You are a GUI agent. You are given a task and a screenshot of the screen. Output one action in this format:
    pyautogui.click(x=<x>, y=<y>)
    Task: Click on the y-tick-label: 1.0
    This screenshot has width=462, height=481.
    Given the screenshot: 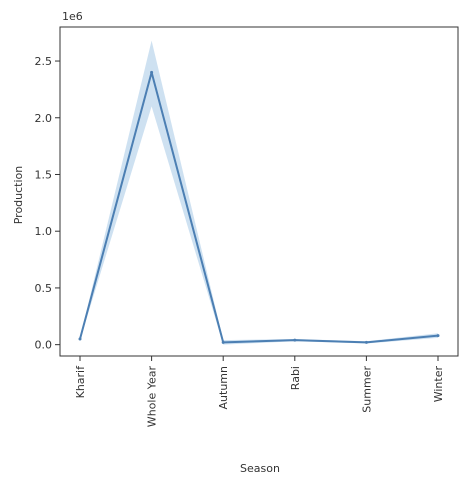 What is the action you would take?
    pyautogui.click(x=44, y=231)
    